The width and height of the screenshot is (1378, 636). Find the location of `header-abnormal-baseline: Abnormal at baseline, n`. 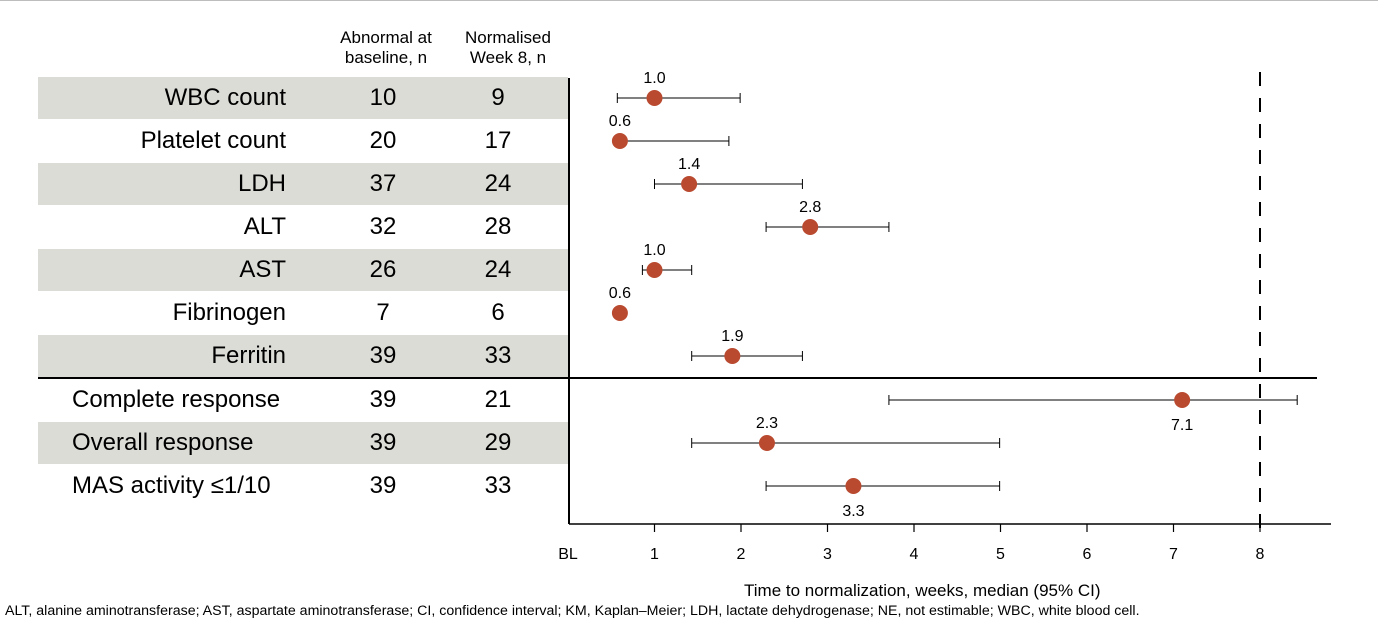

header-abnormal-baseline: Abnormal at baseline, n is located at coordinates (386, 48).